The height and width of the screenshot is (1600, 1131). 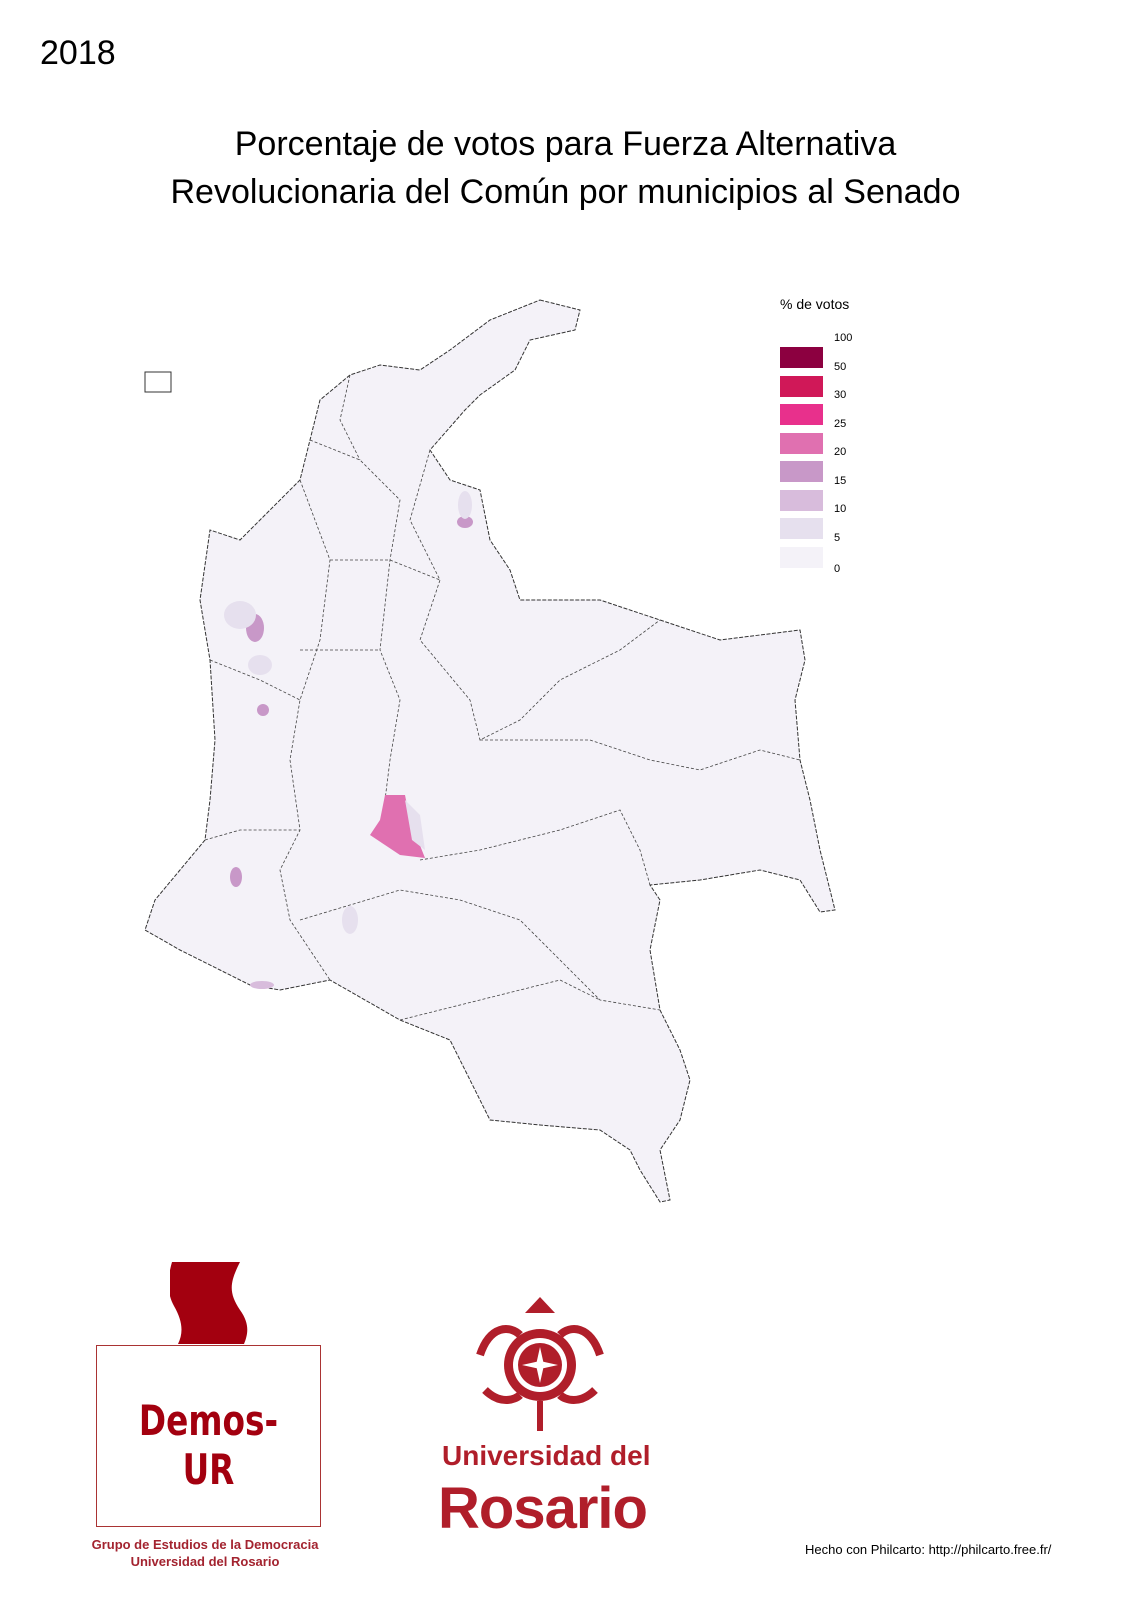 I want to click on inset-box, so click(x=158, y=382).